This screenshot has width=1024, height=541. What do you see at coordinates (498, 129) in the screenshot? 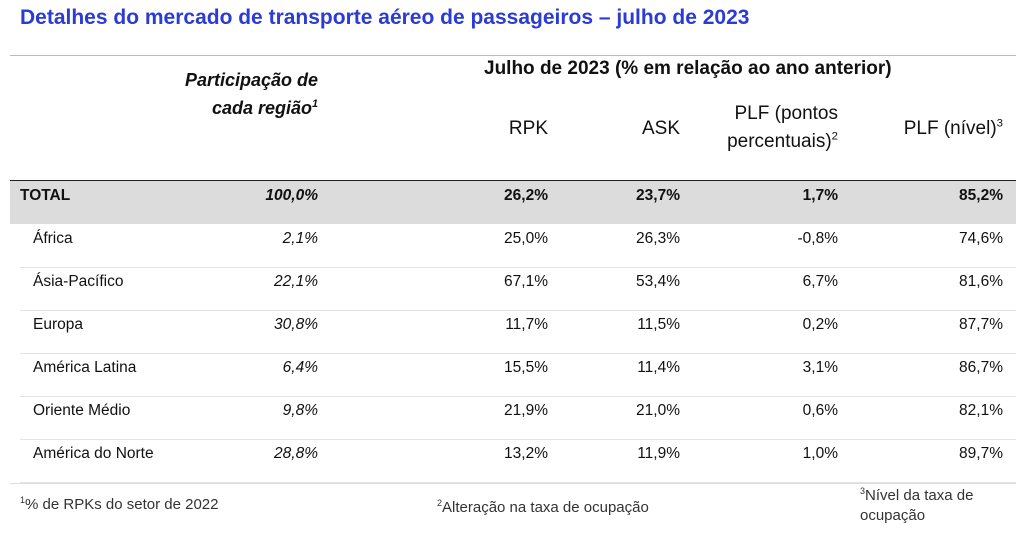
I see `column-header: RPK` at bounding box center [498, 129].